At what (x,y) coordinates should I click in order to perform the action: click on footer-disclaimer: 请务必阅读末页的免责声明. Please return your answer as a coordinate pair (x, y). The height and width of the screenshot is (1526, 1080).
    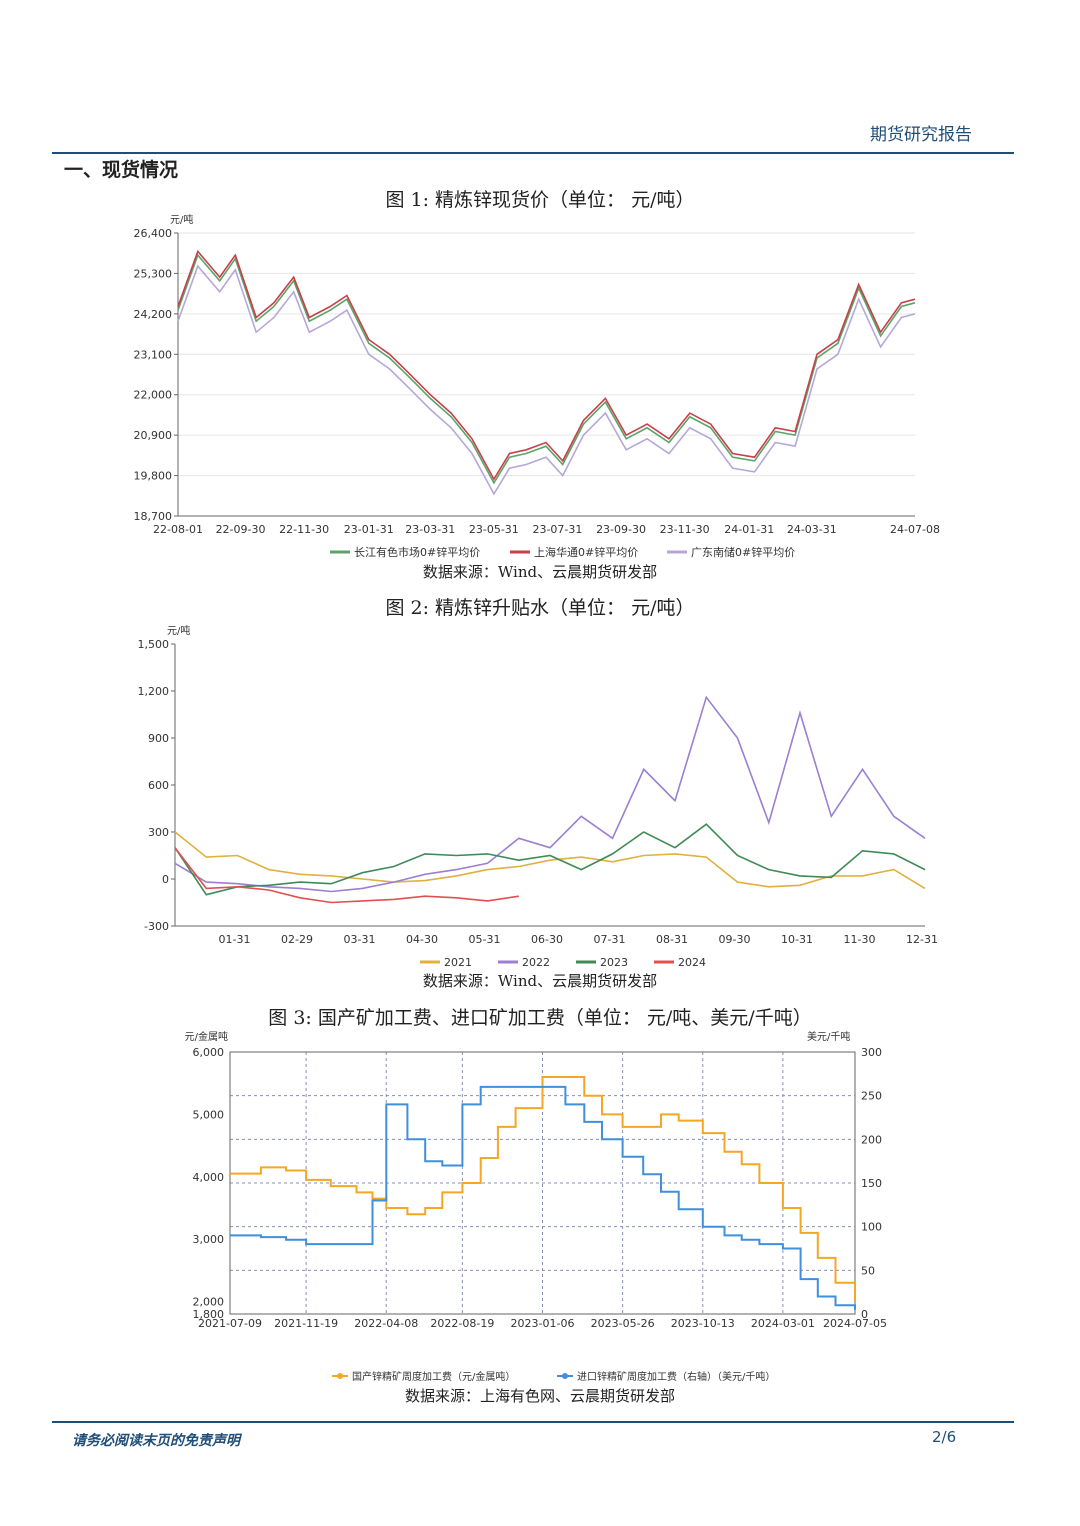
    Looking at the image, I should click on (156, 1441).